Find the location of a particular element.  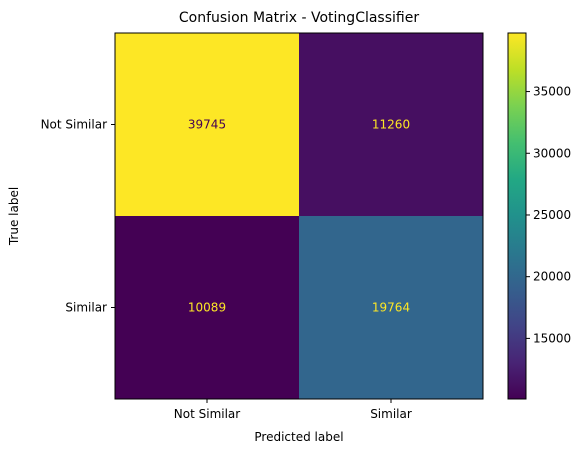

colorbar-tick-label: 15000 is located at coordinates (552, 338).